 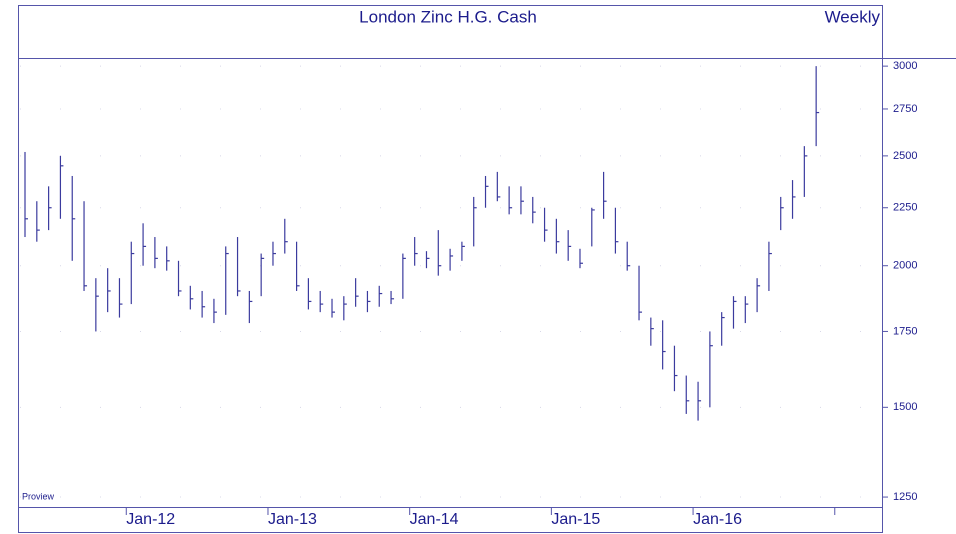 I want to click on chart-subtitle: Weekly, so click(x=853, y=16).